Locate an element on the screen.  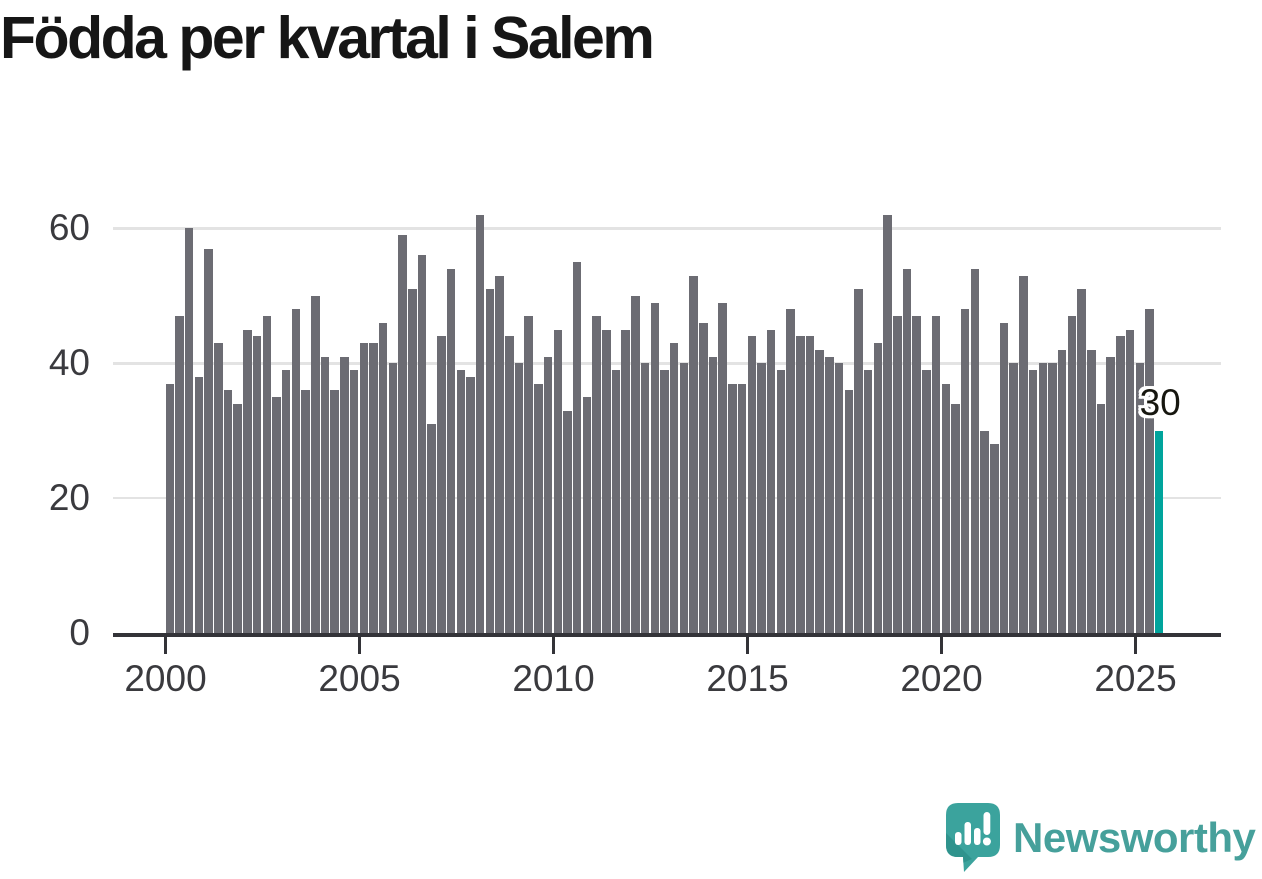
y-axis-tick-label: 20 is located at coordinates (69, 498).